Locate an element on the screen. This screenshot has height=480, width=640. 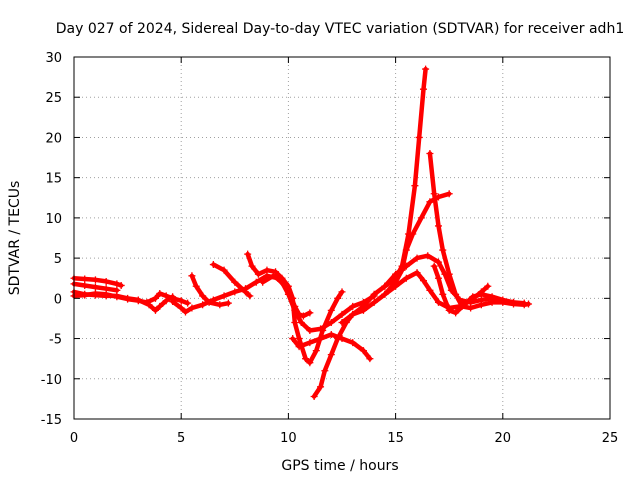
y-tick-label: 0 is located at coordinates (58, 299).